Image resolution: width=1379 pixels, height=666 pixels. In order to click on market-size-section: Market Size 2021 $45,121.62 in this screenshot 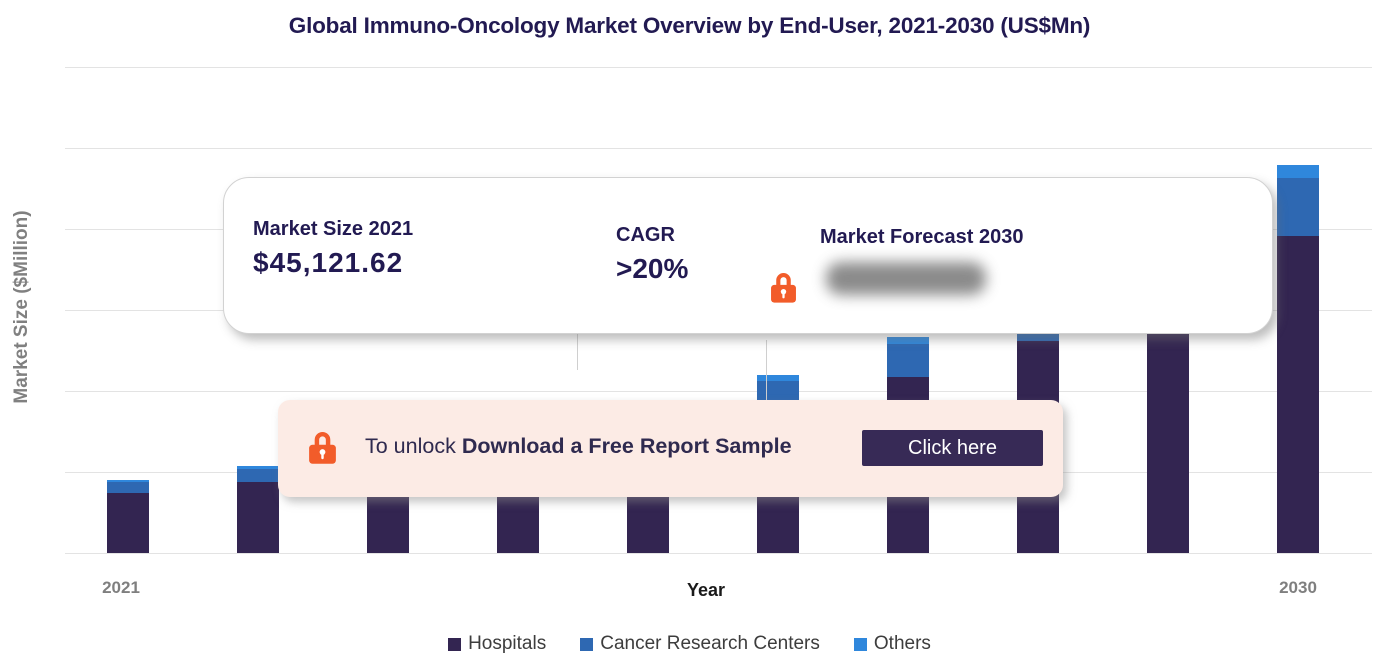, I will do `click(333, 248)`.